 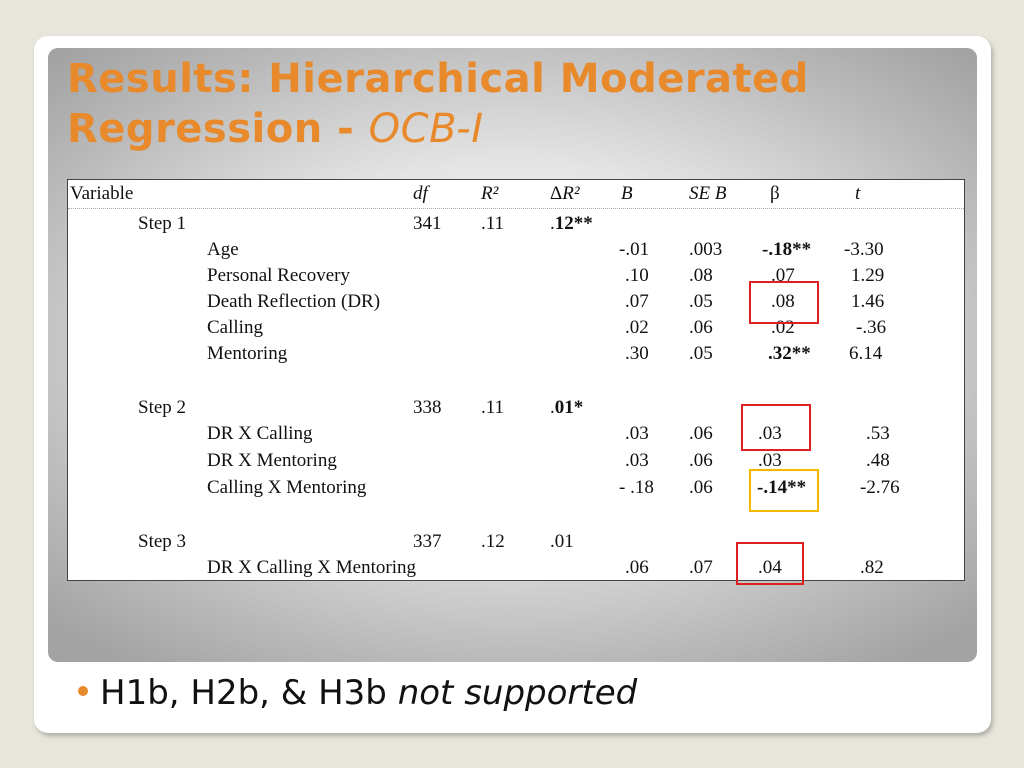 I want to click on highlight-box-dr, so click(x=784, y=302).